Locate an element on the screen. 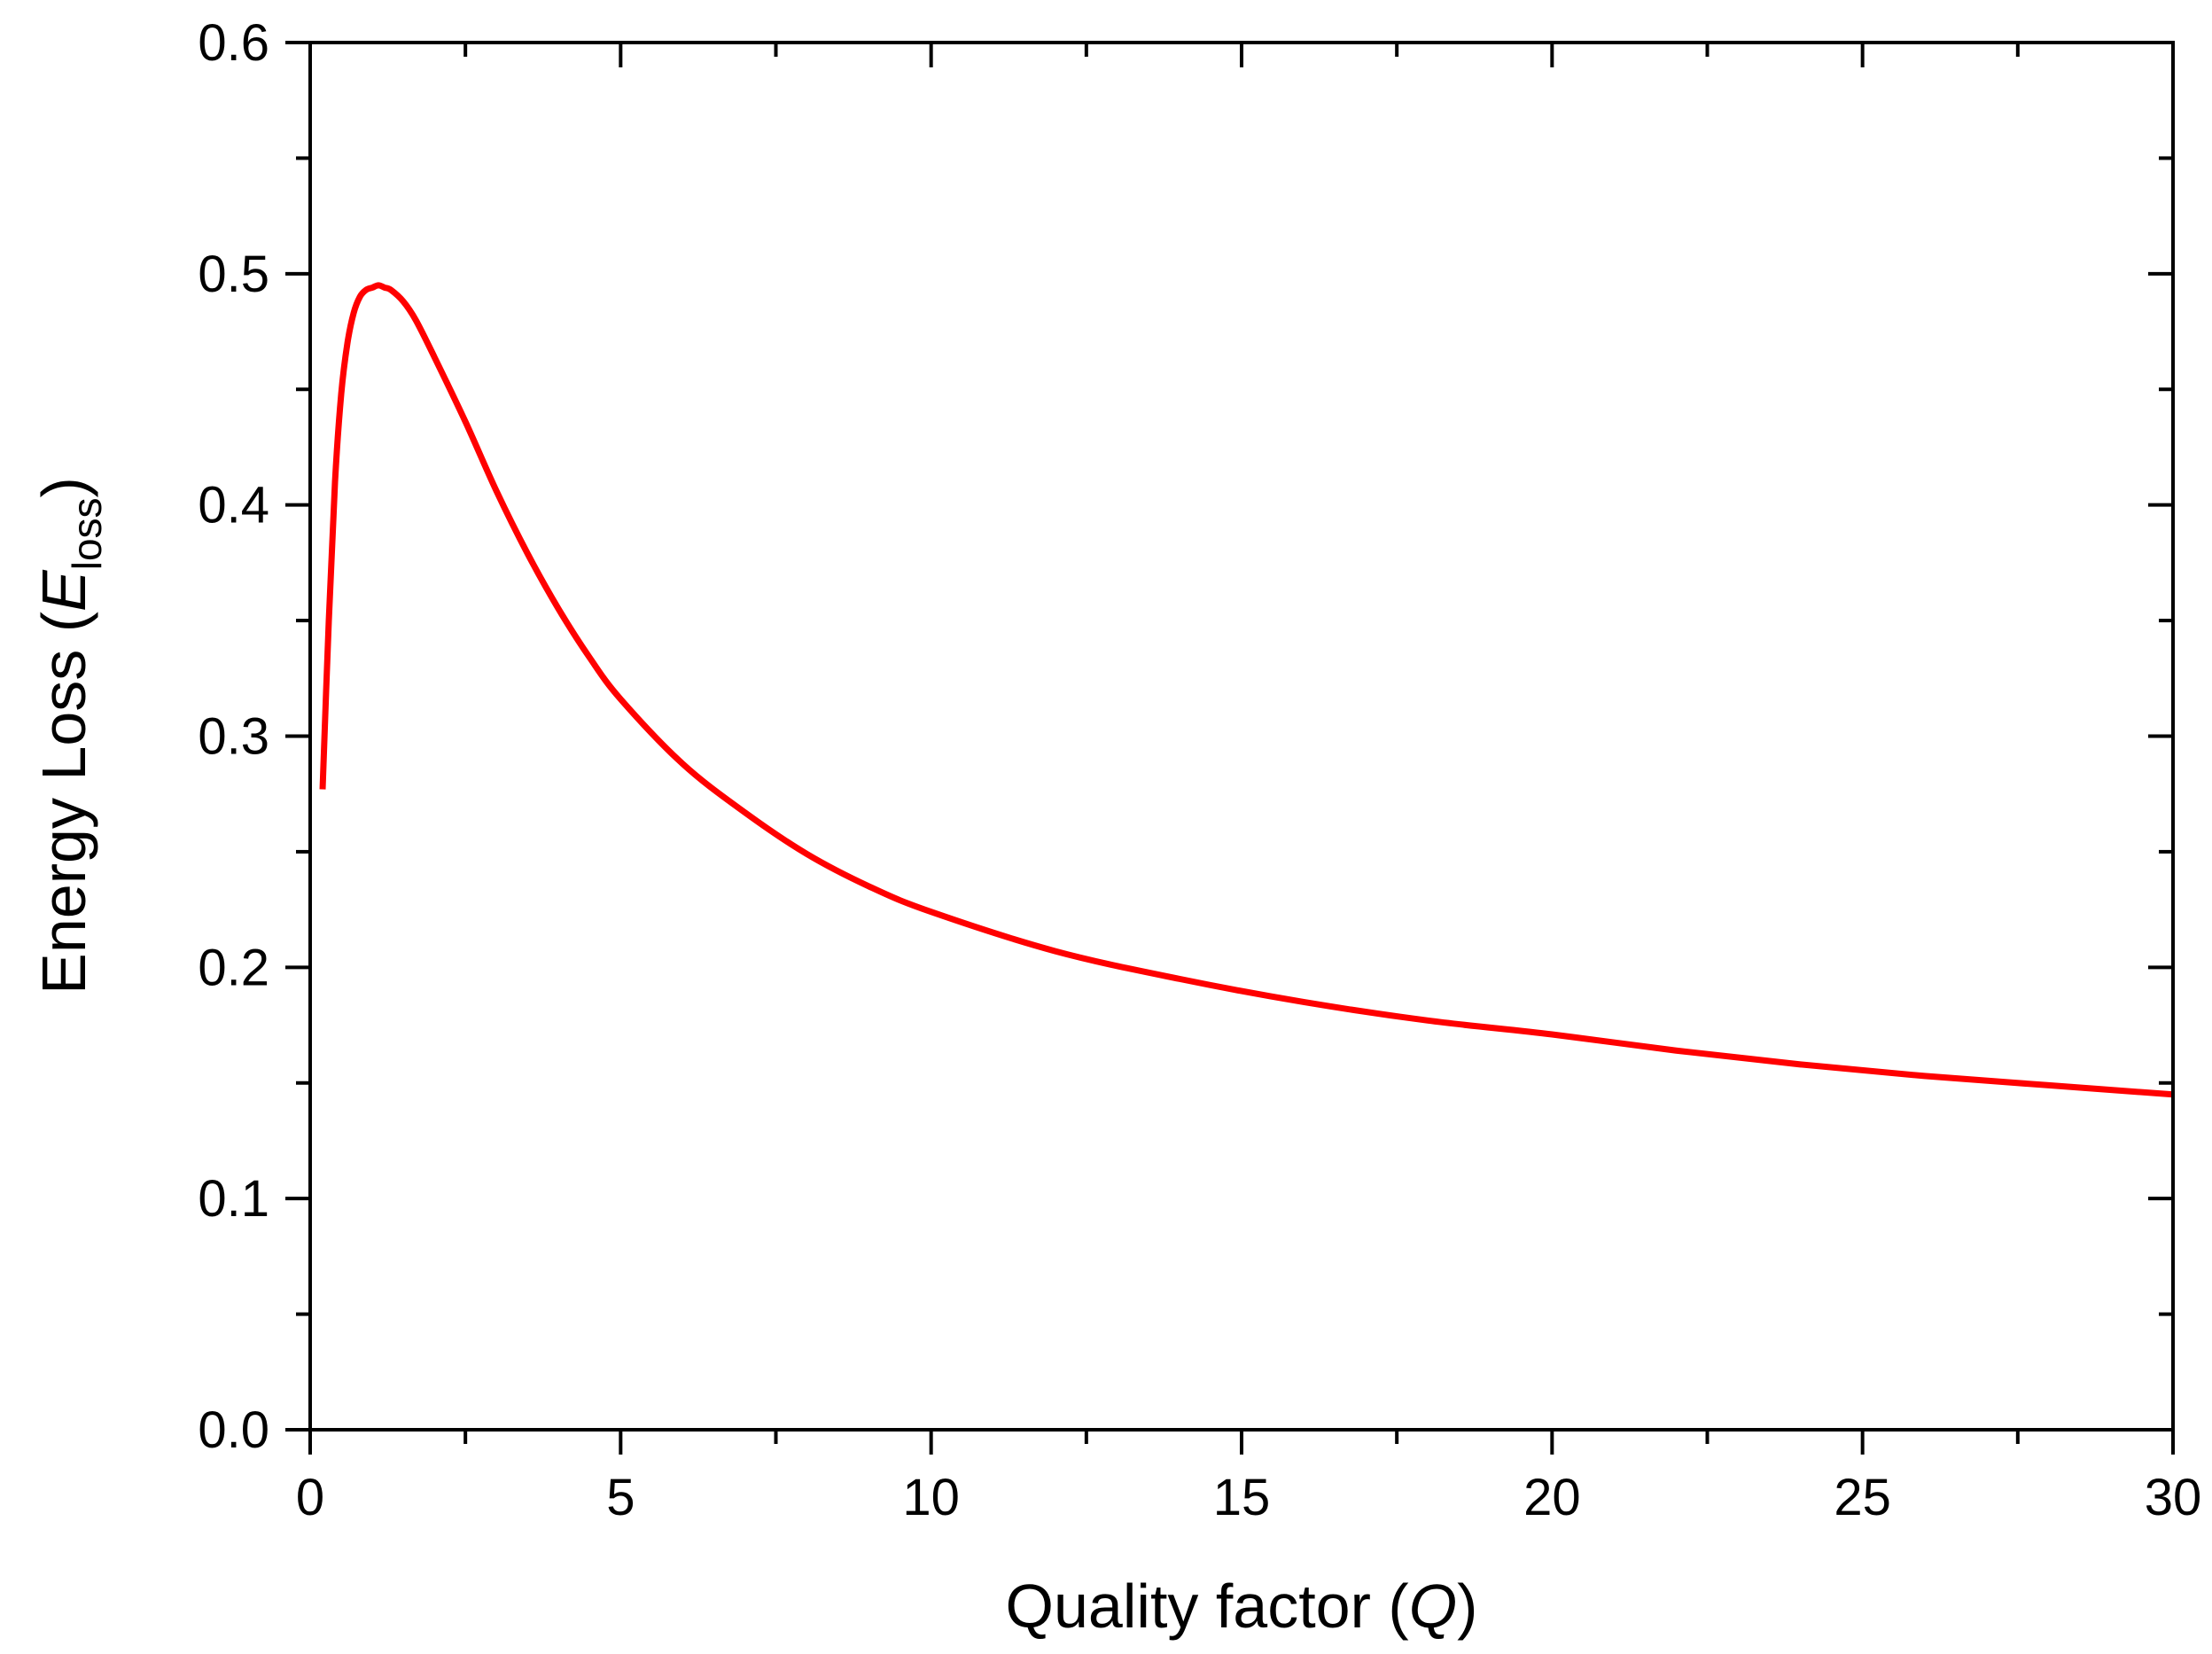 Image resolution: width=2212 pixels, height=1654 pixels. x-axis-title: Quality factor (Q) is located at coordinates (1242, 1606).